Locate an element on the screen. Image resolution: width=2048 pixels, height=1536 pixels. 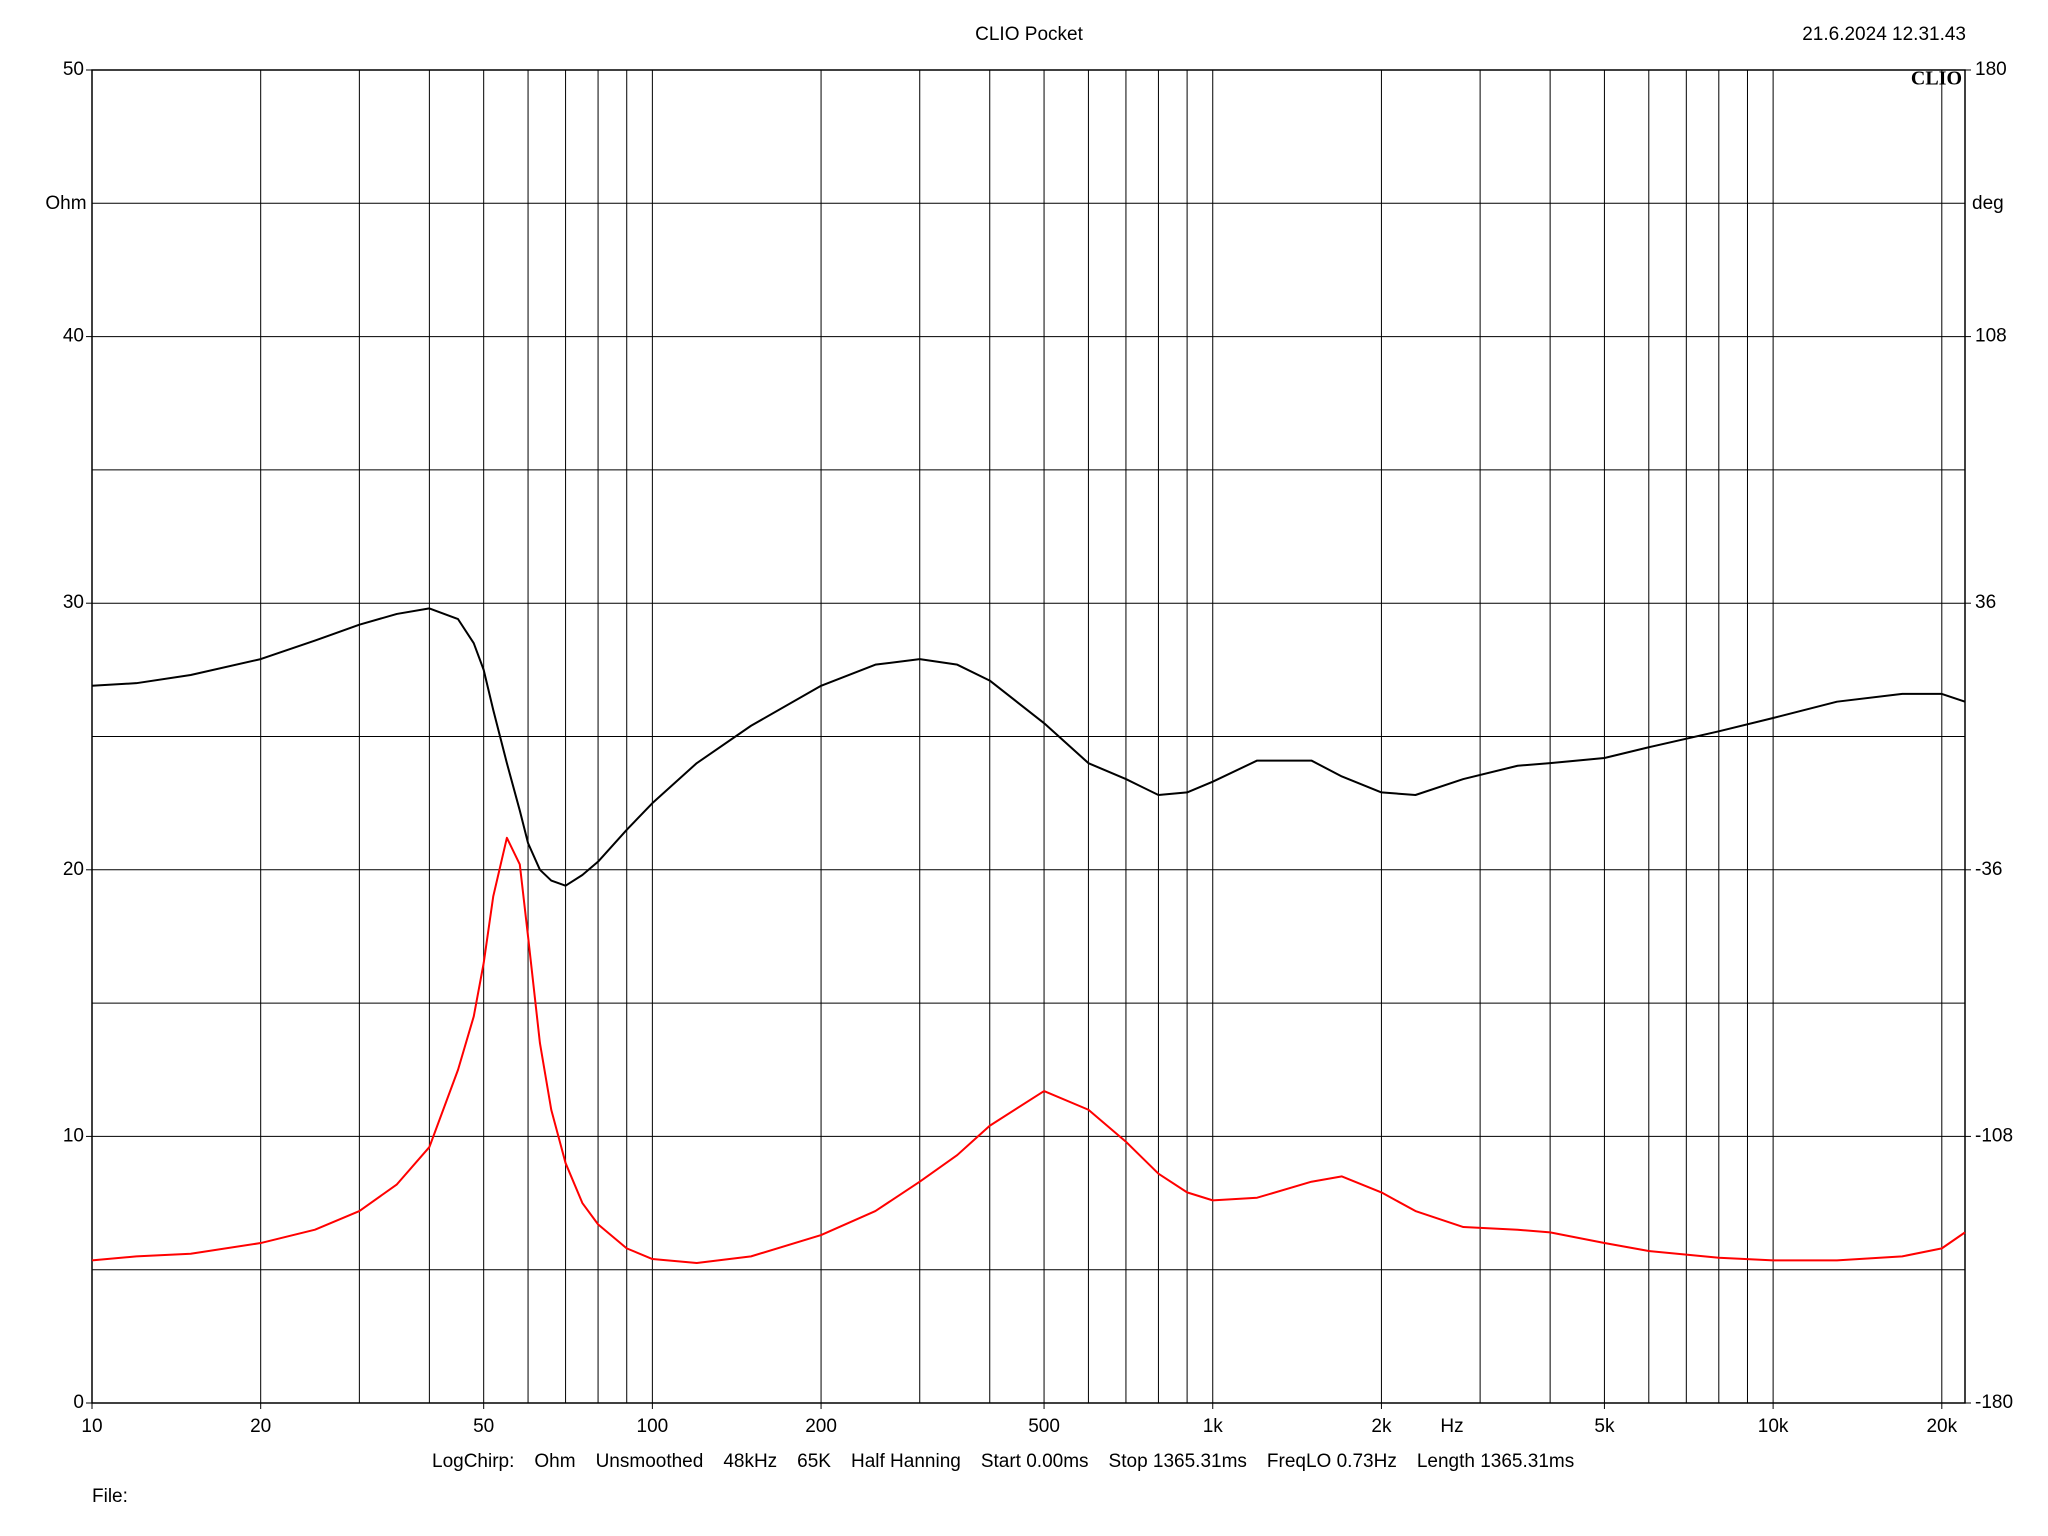
x-tick-label: 10 is located at coordinates (91, 1426).